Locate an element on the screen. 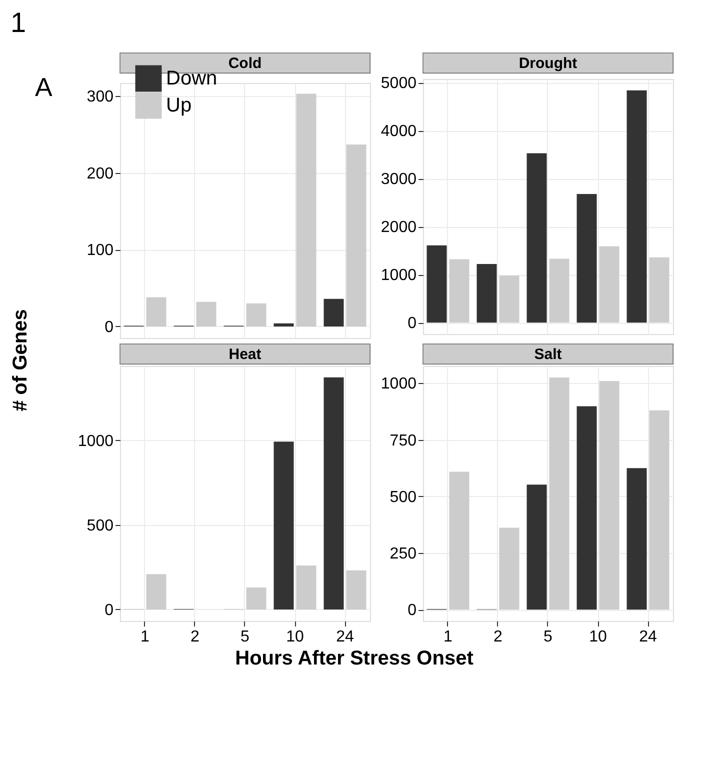 This screenshot has width=720, height=784. chart-title: Heat is located at coordinates (245, 354).